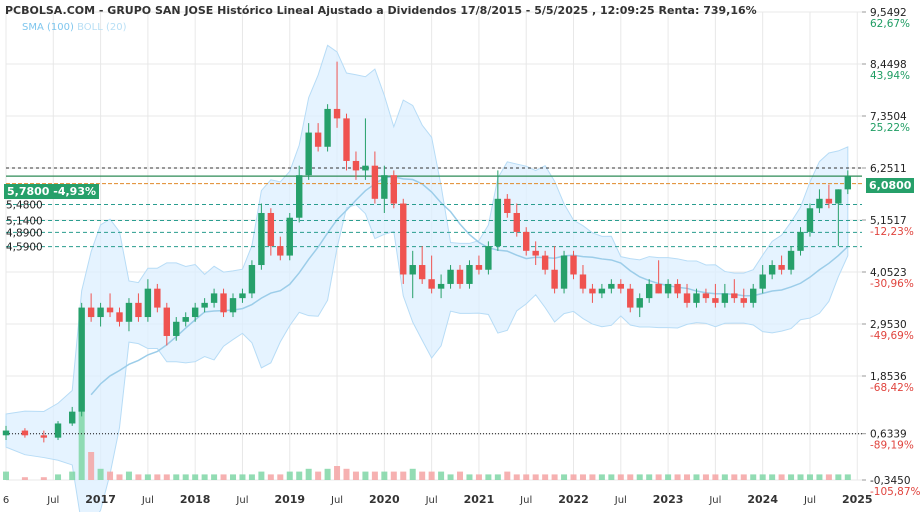 The image size is (921, 512). I want to click on x-tick-label: 2020, so click(384, 499).